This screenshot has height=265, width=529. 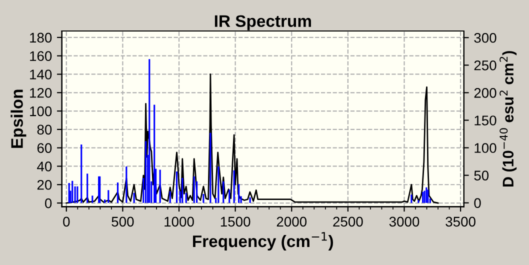 I want to click on y2-tick-label: 100, so click(x=485, y=148).